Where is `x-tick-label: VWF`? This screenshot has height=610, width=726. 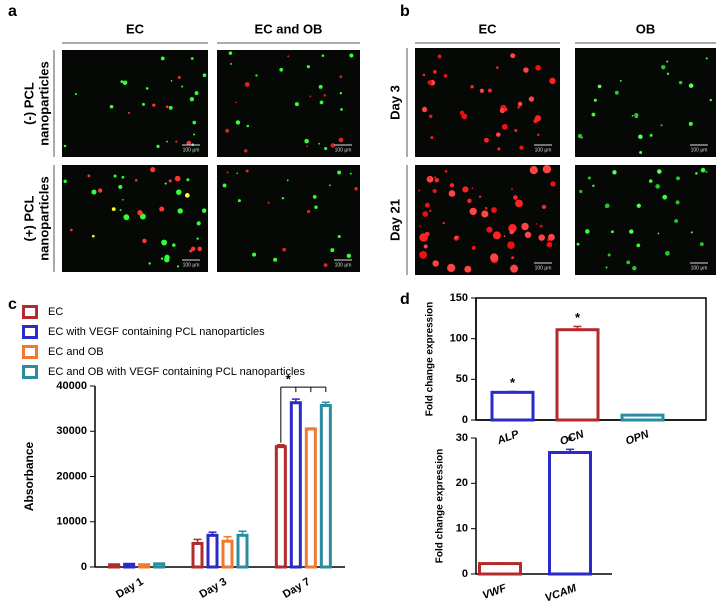
x-tick-label: VWF is located at coordinates (494, 592).